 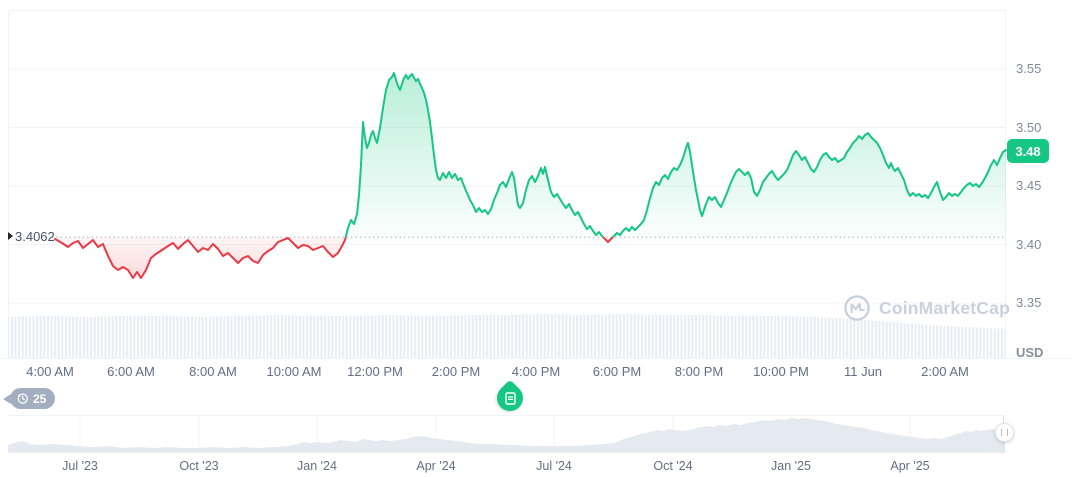 I want to click on news-flag-marker, so click(x=510, y=398).